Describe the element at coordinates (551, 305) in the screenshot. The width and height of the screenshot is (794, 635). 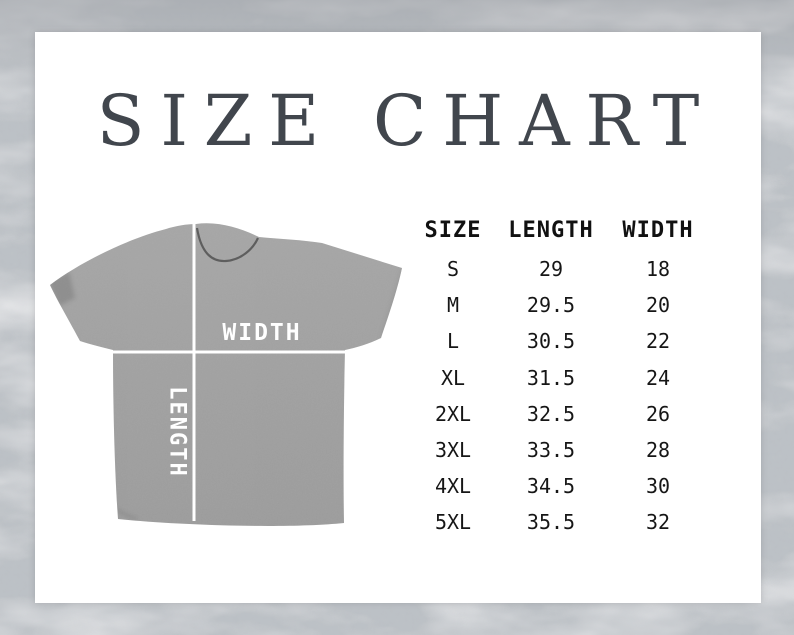
I see `length-cell: 29.5` at that location.